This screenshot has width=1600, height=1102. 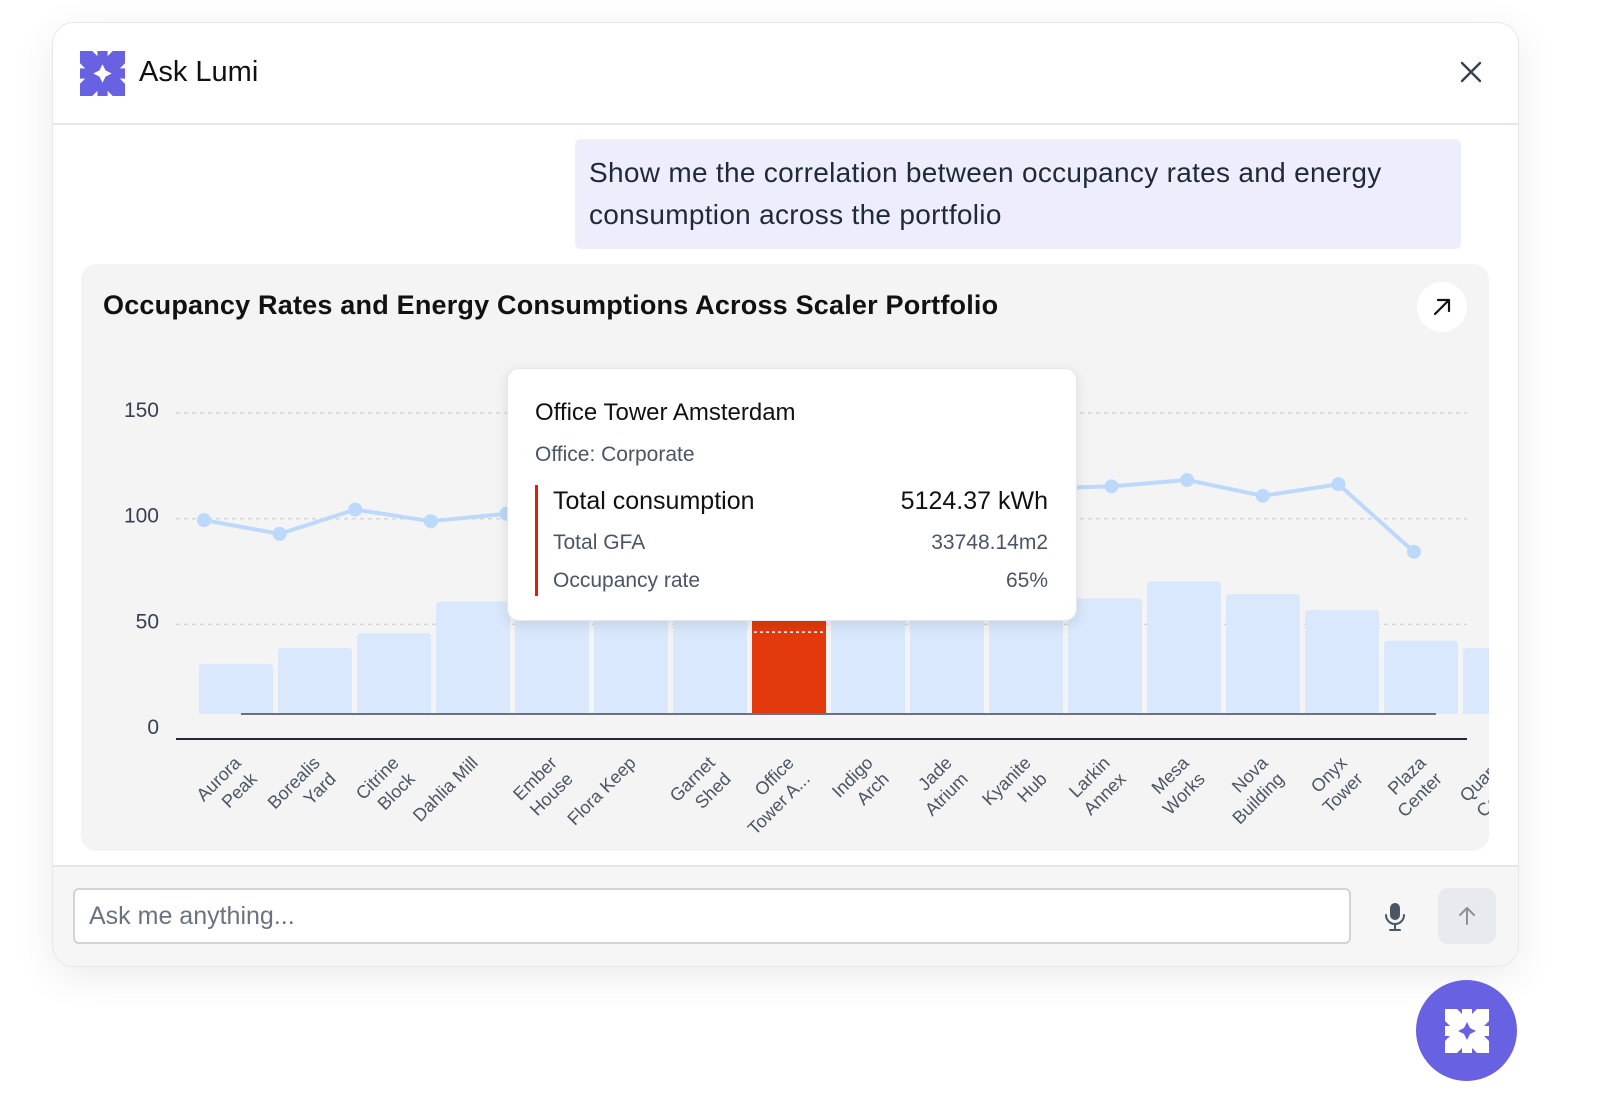 I want to click on tooltip-row-occupancy: Occupancy rate 65%, so click(x=800, y=581).